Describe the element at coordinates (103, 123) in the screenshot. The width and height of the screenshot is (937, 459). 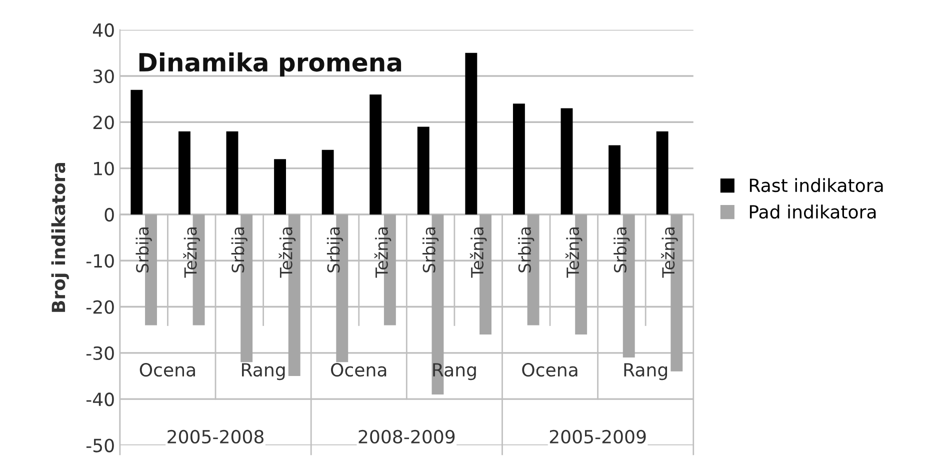
I see `y-tick-label: 20` at that location.